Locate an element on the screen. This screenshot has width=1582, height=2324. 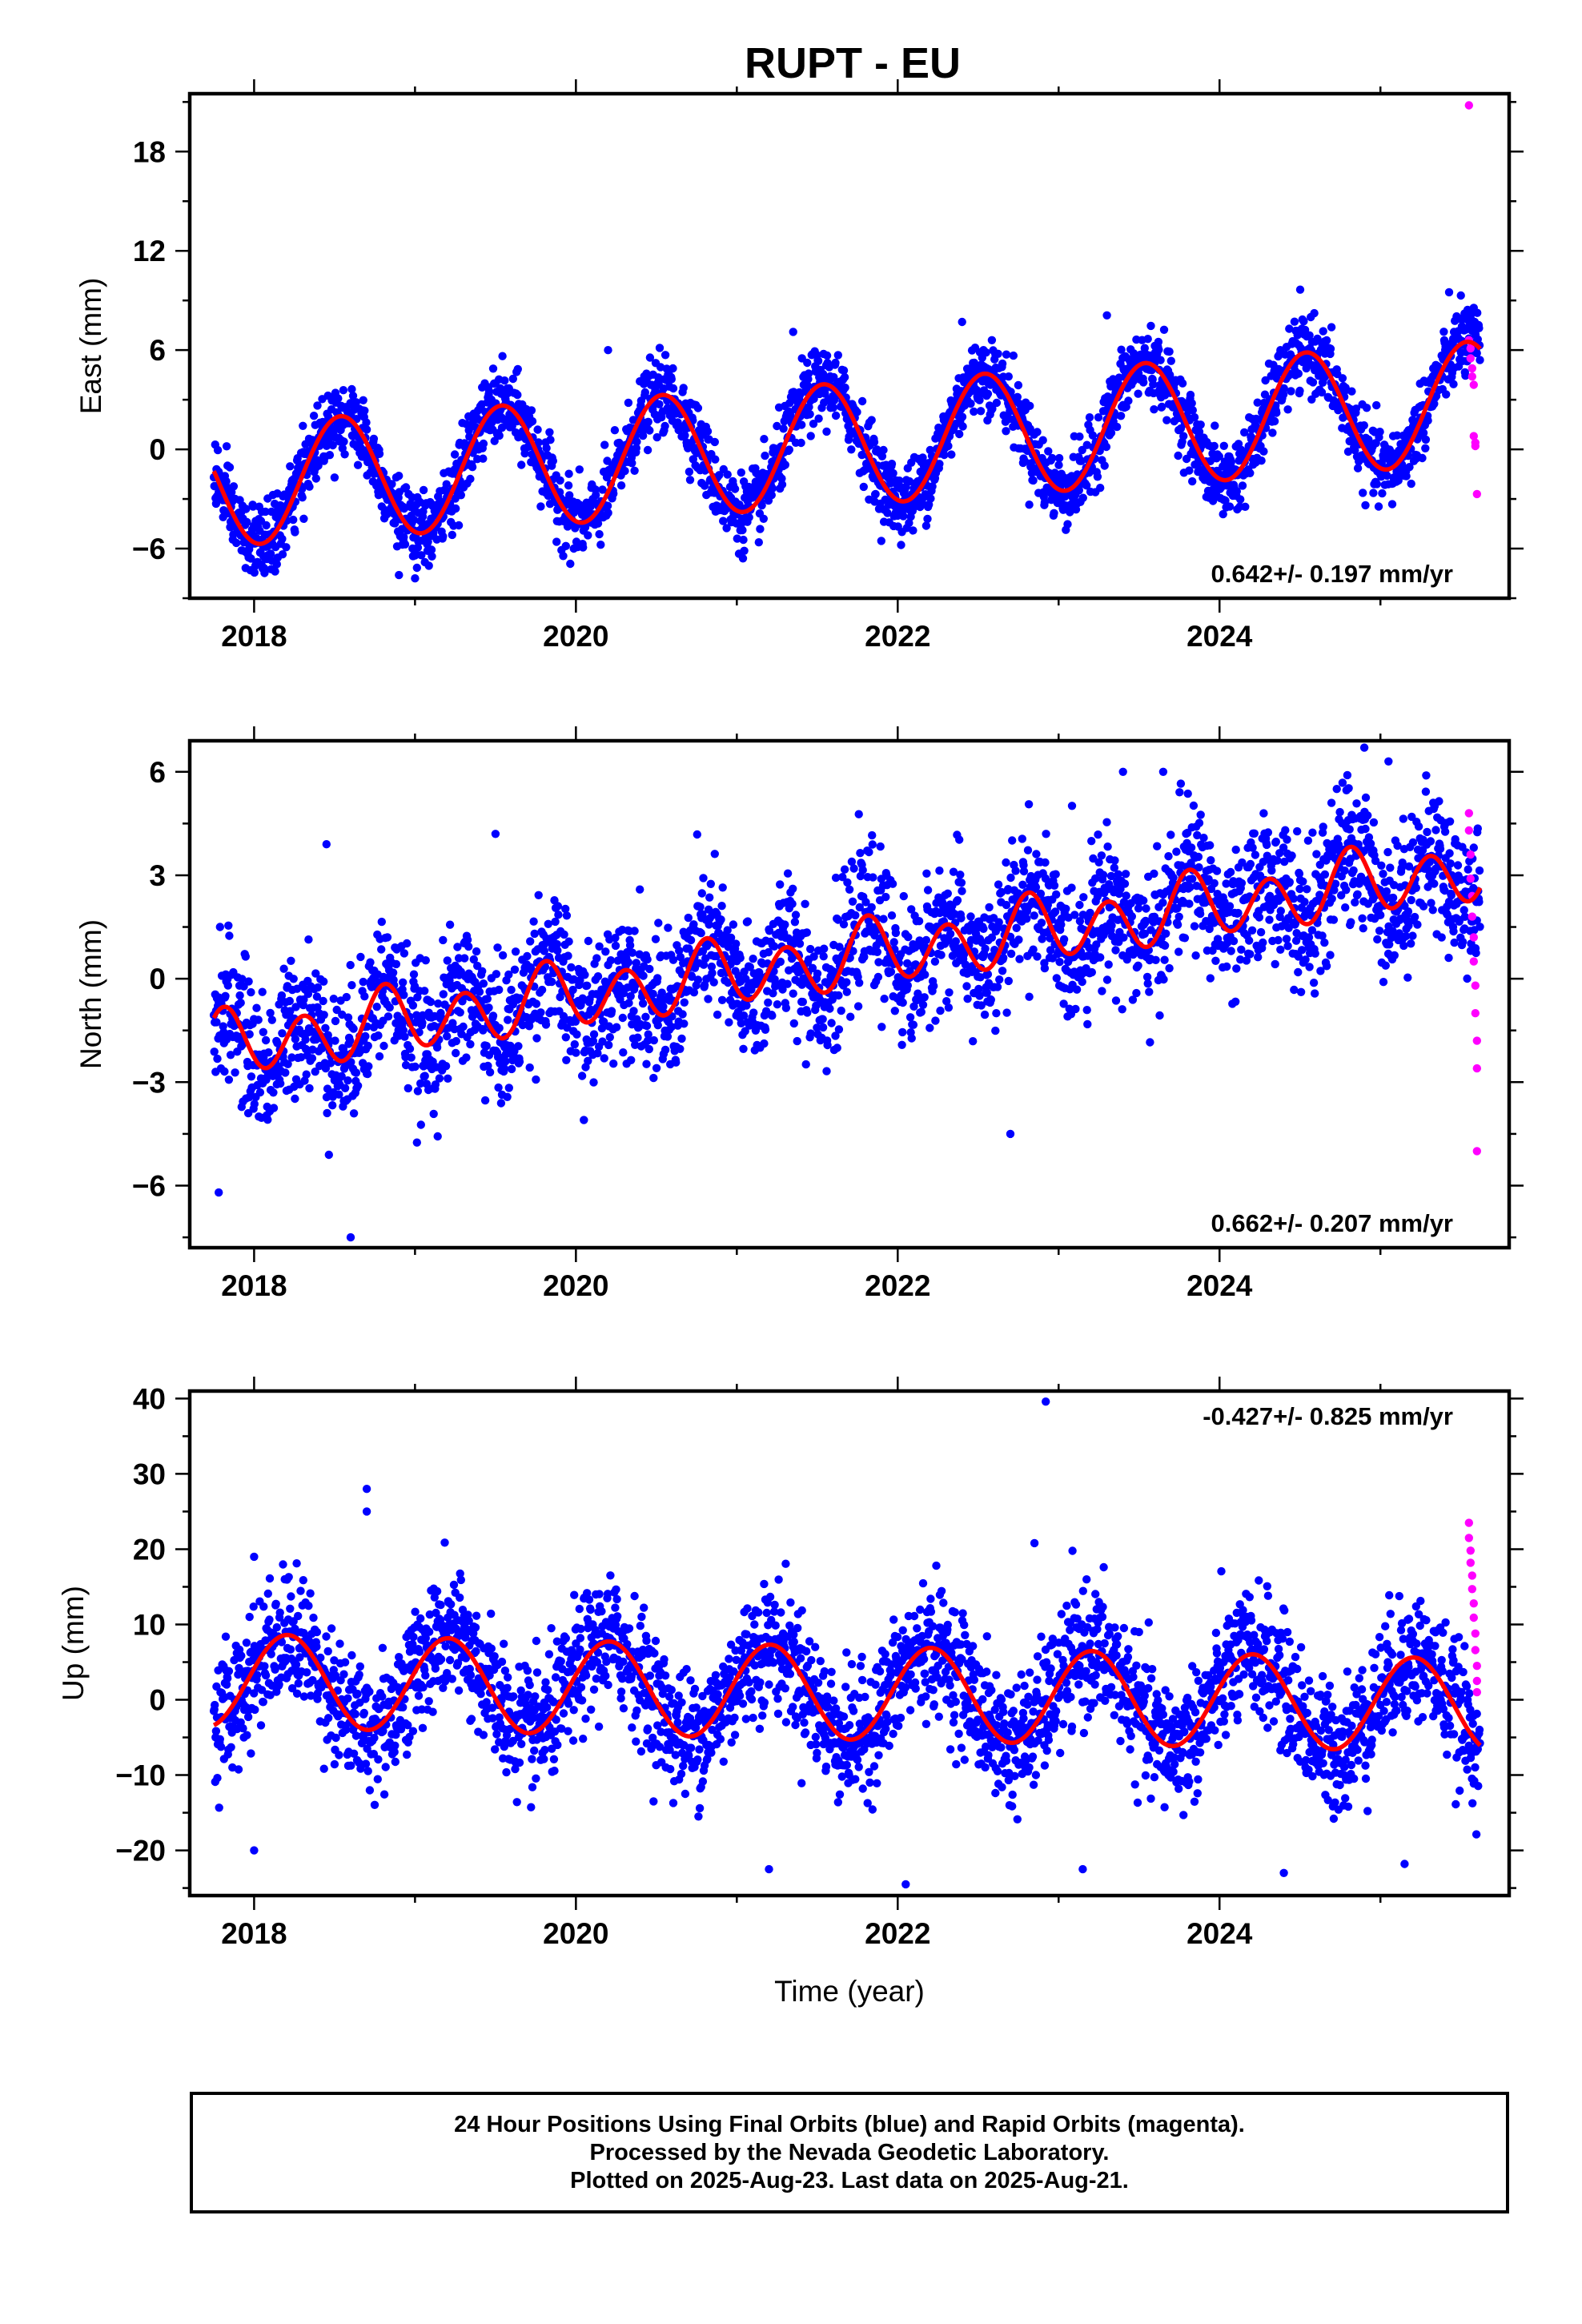
final-orbit-series is located at coordinates (847, 434).